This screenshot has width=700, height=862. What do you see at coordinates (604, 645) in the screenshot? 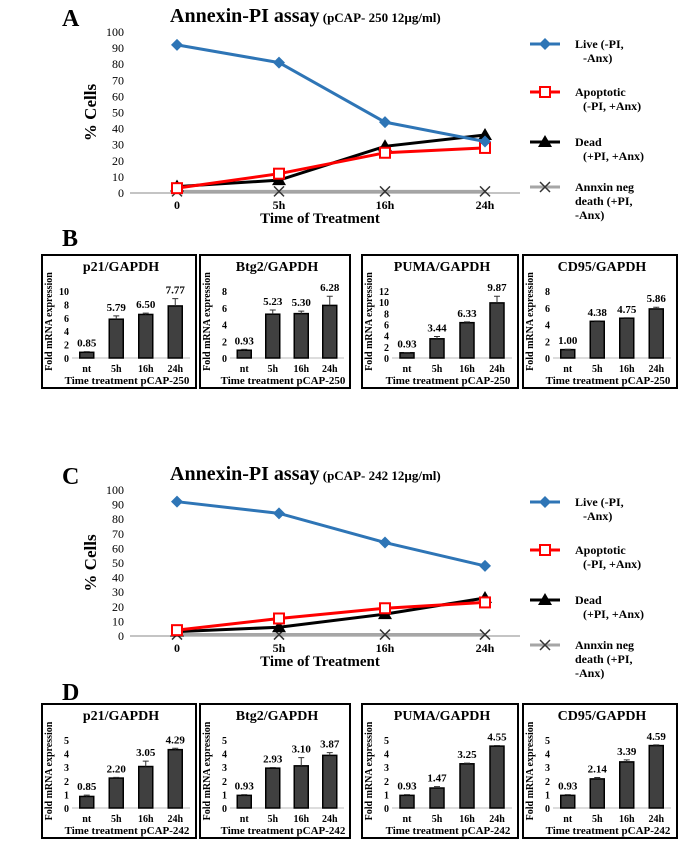
I see `legend-label: Annxin neg` at bounding box center [604, 645].